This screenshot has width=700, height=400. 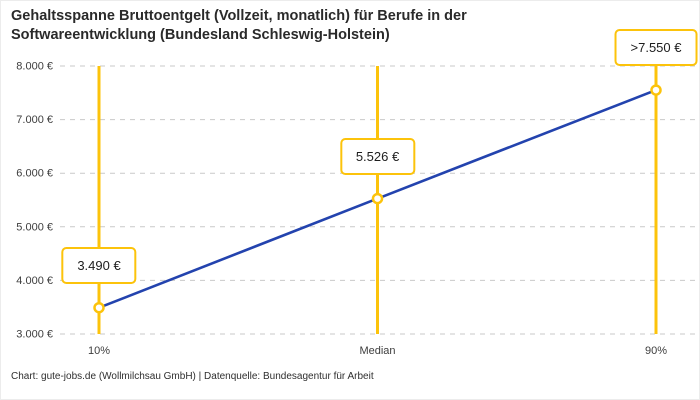 I want to click on y-axis-tick-label: 7.000 €, so click(x=34, y=120).